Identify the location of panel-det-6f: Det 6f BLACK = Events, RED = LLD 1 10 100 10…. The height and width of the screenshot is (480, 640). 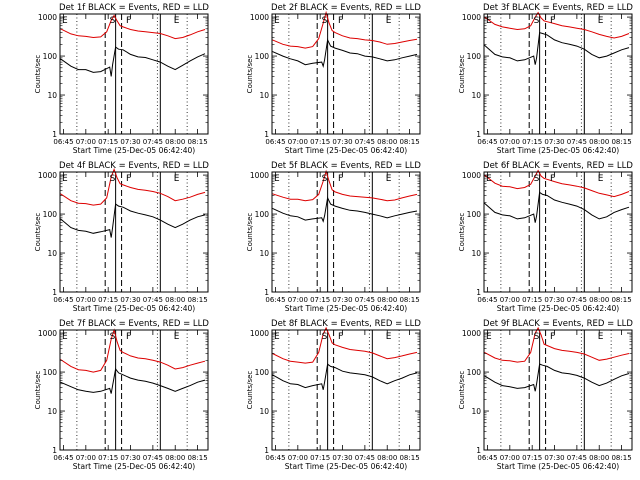
(545, 237).